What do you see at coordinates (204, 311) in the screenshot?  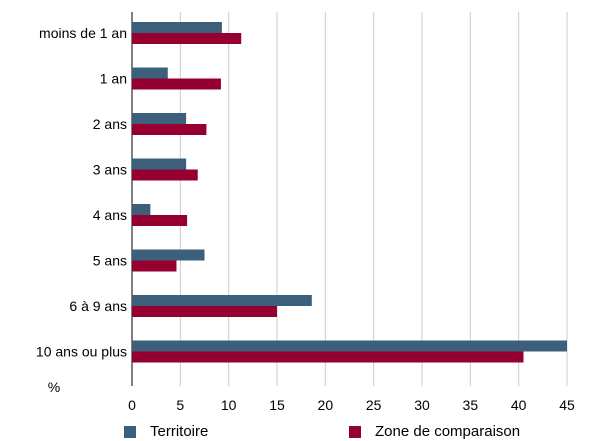 I see `bar-zone-de-comparaison-6-9-ans` at bounding box center [204, 311].